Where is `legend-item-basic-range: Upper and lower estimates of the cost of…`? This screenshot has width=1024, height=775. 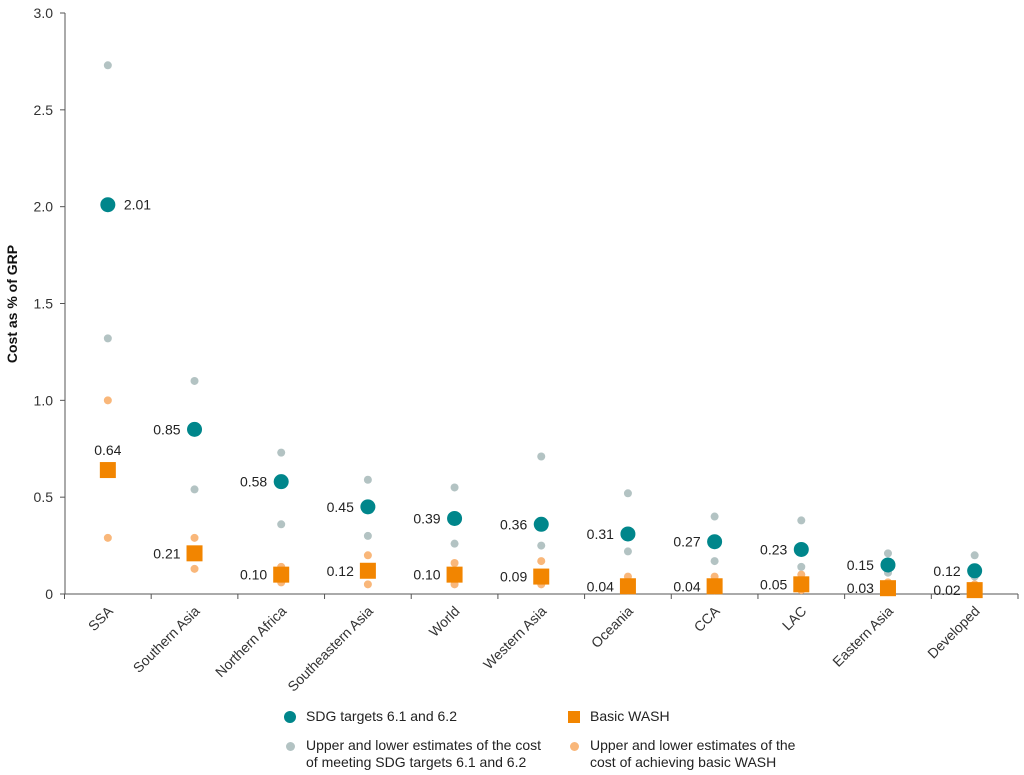
legend-item-basic-range: Upper and lower estimates of the cost of… is located at coordinates (681, 754).